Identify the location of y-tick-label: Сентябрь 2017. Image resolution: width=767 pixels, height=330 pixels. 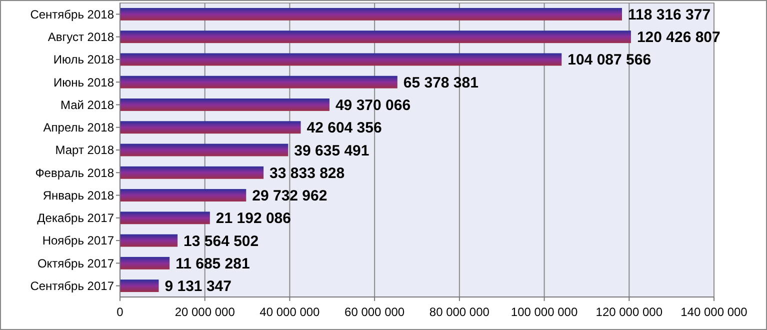
(72, 285).